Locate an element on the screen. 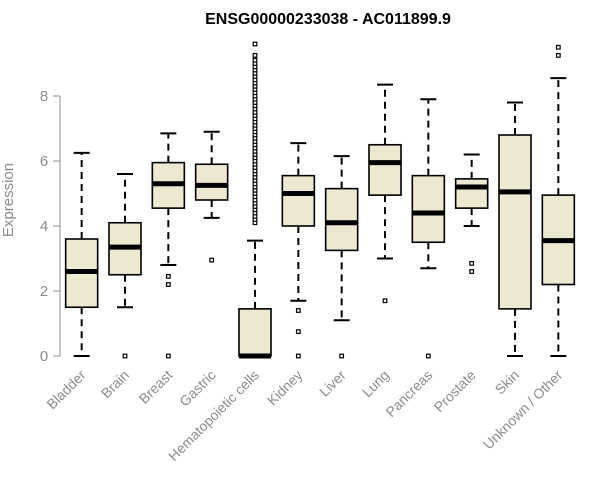 Image resolution: width=600 pixels, height=500 pixels. x-tick-label: Liver is located at coordinates (332, 383).